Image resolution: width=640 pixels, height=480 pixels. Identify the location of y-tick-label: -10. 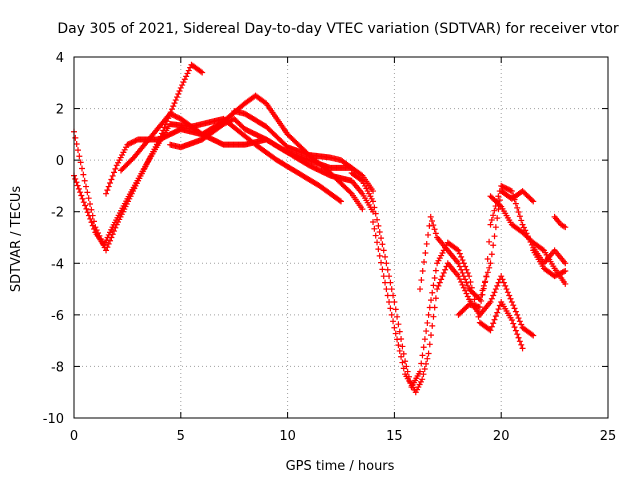
(53, 419).